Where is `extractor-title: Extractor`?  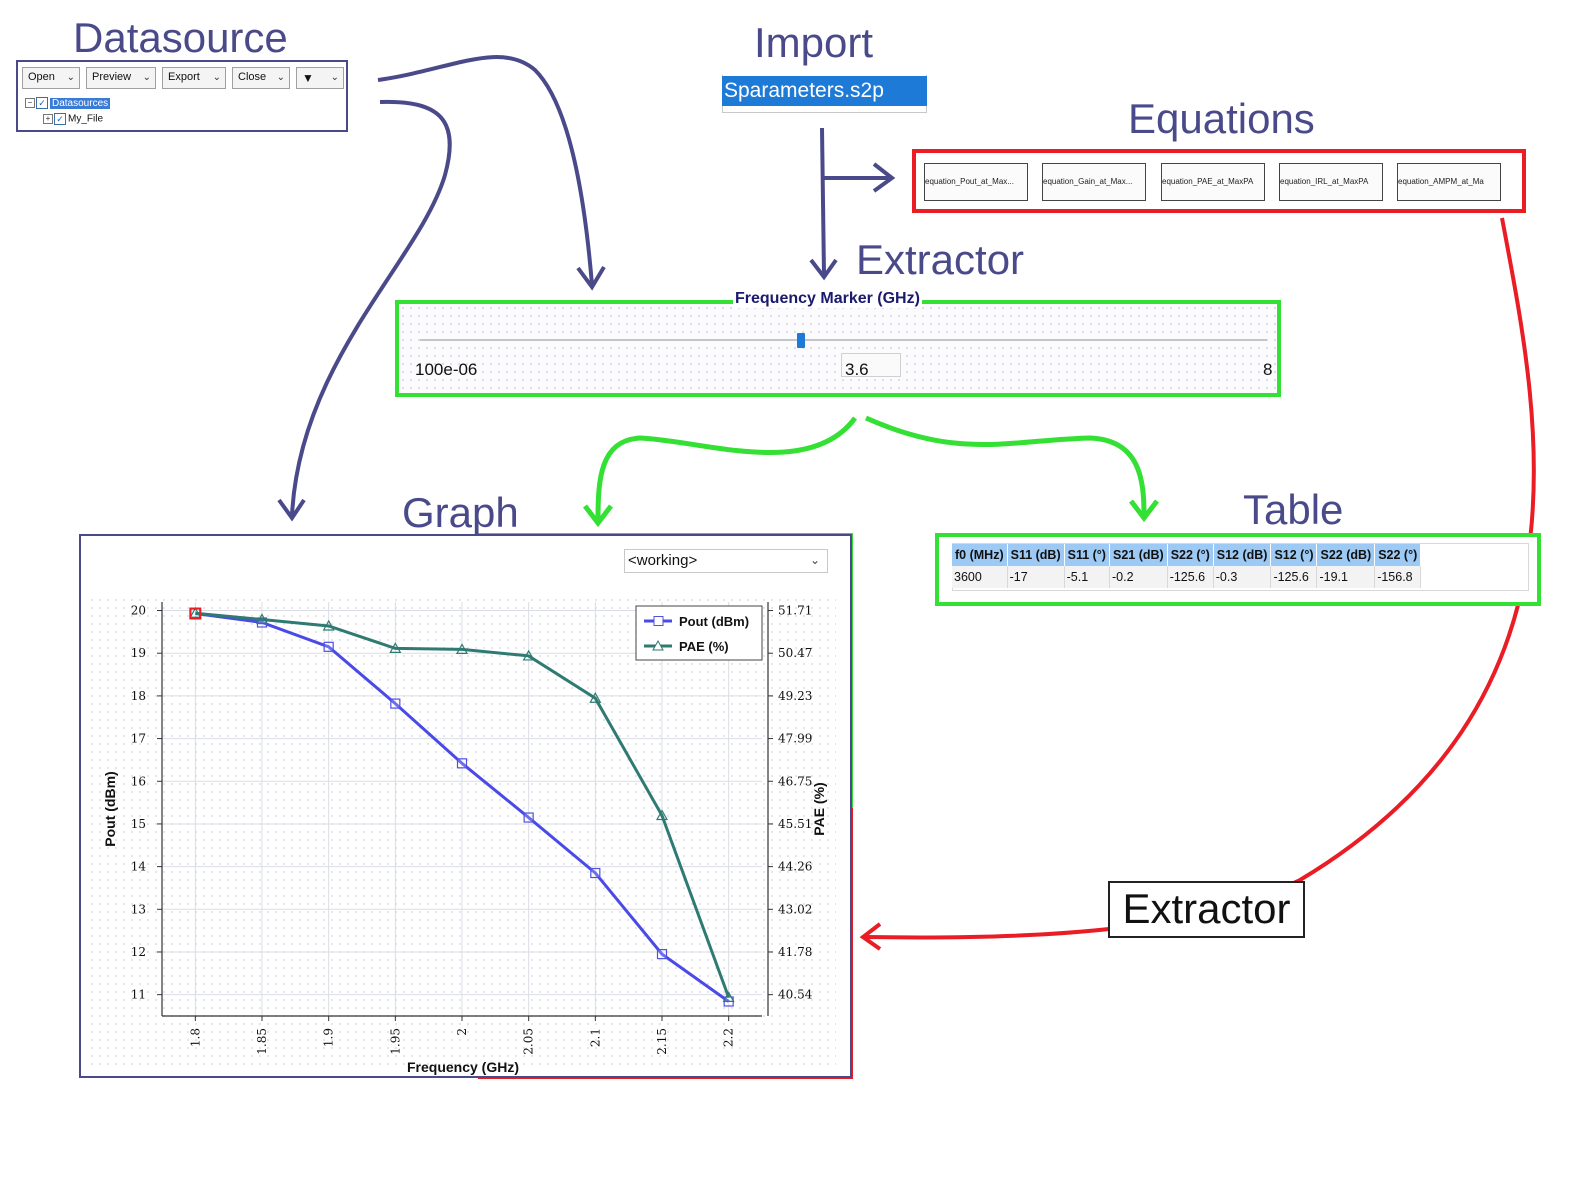 extractor-title: Extractor is located at coordinates (940, 259).